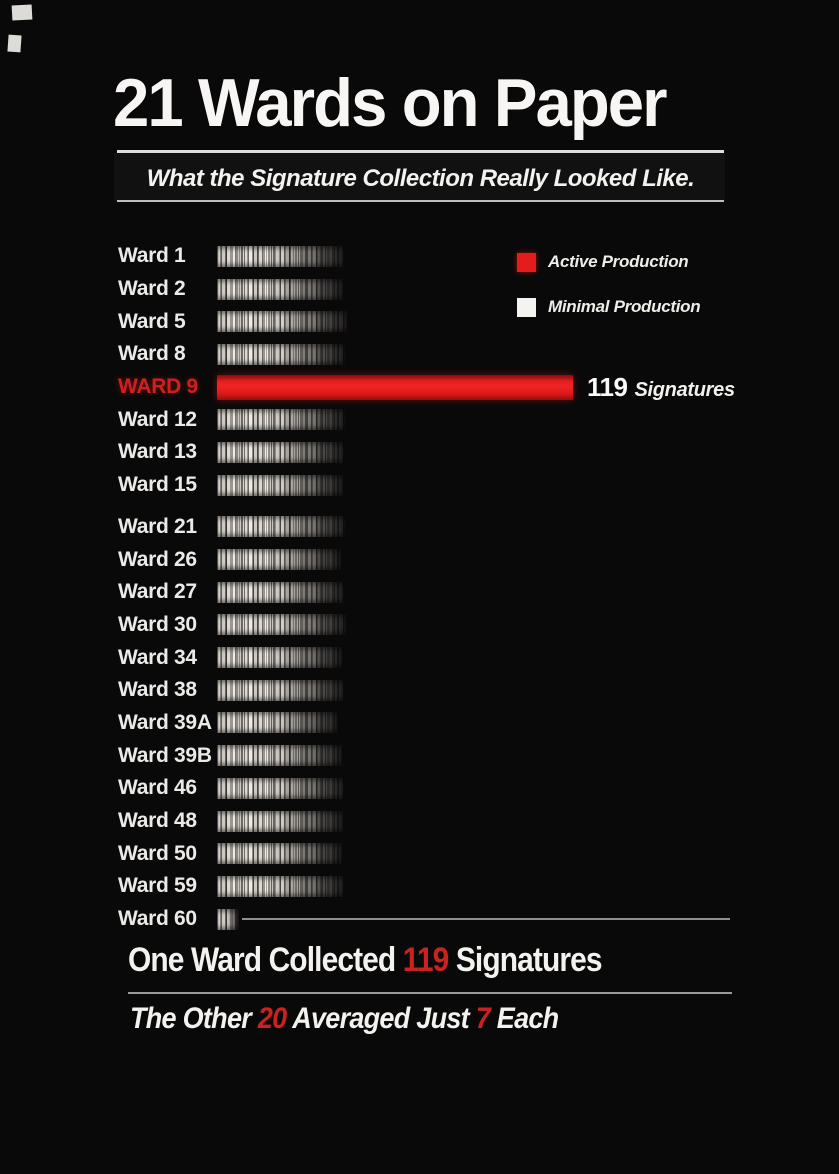 The width and height of the screenshot is (839, 1174). Describe the element at coordinates (277, 723) in the screenshot. I see `bar-ward-39a` at that location.